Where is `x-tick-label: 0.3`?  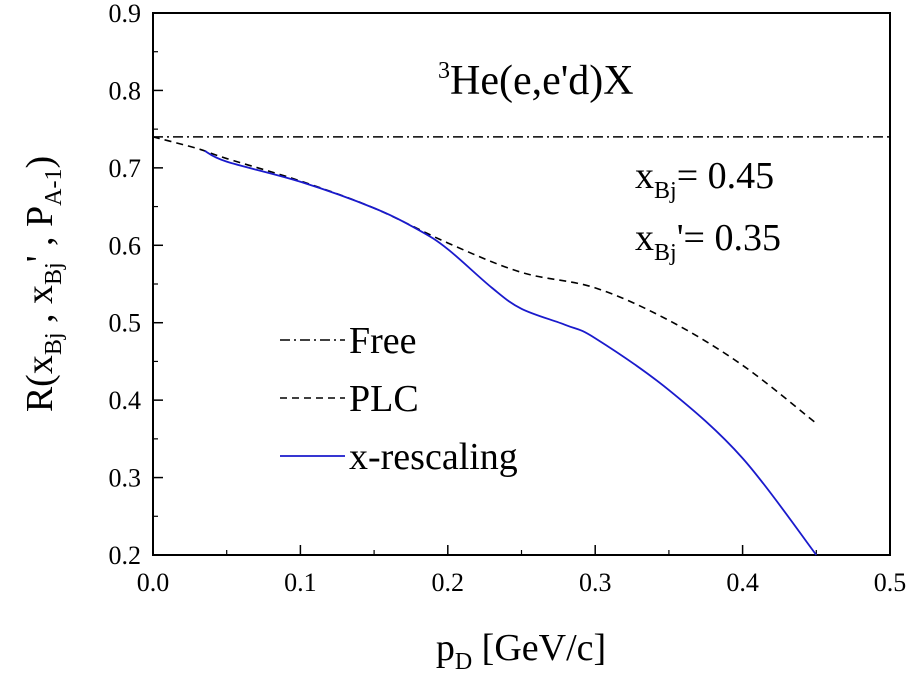
x-tick-label: 0.3 is located at coordinates (595, 582).